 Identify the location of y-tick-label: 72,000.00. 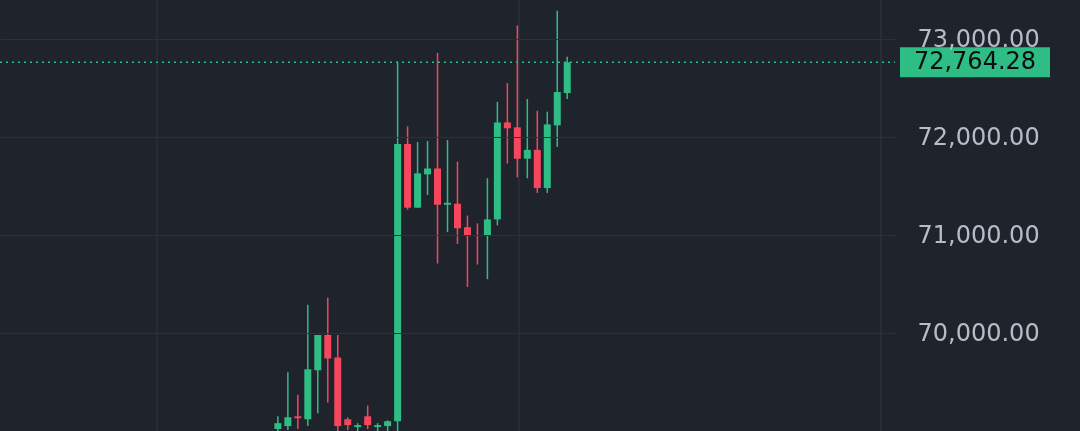
(978, 136).